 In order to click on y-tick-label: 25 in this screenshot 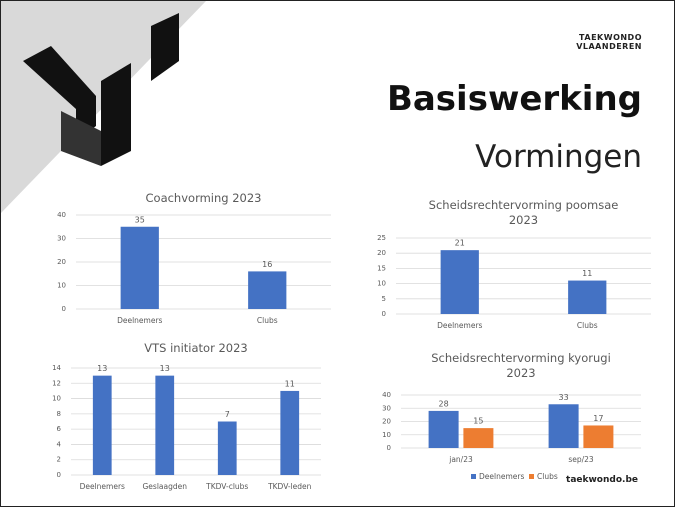, I will do `click(381, 238)`.